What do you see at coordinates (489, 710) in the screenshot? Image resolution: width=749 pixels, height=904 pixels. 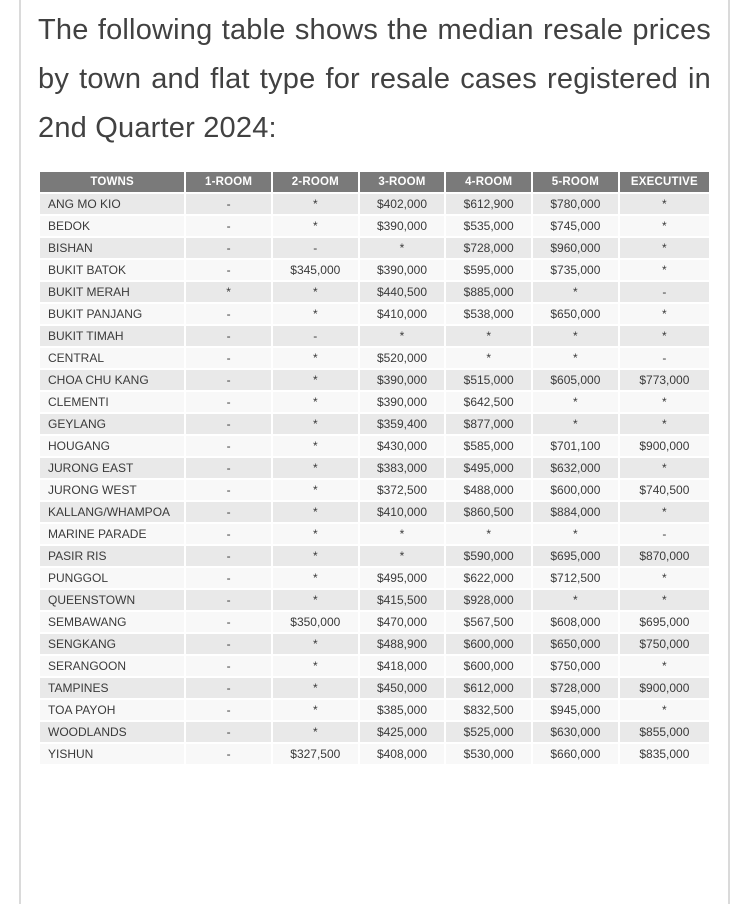 I see `price-cell: $832,500` at bounding box center [489, 710].